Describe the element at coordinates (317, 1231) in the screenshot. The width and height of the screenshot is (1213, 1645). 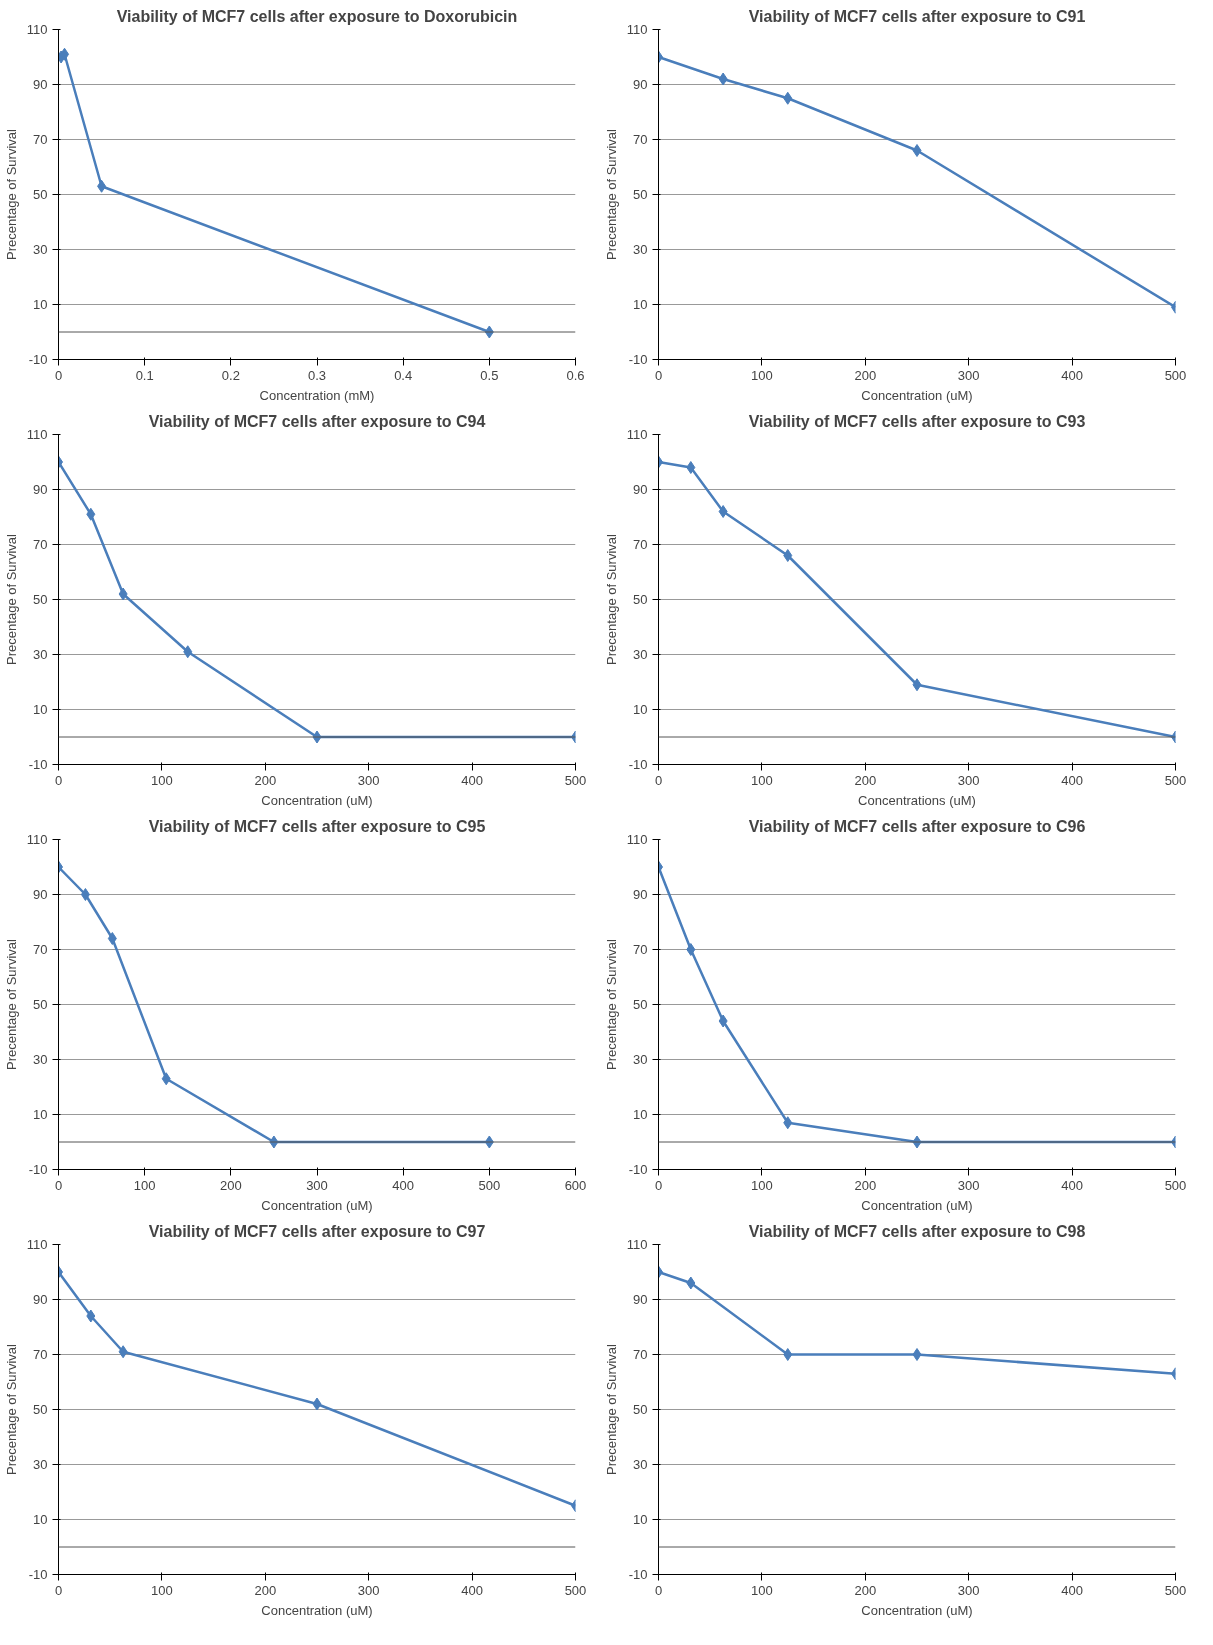
I see `chart-title: Viability of MCF7 cells after exposure to C97` at that location.